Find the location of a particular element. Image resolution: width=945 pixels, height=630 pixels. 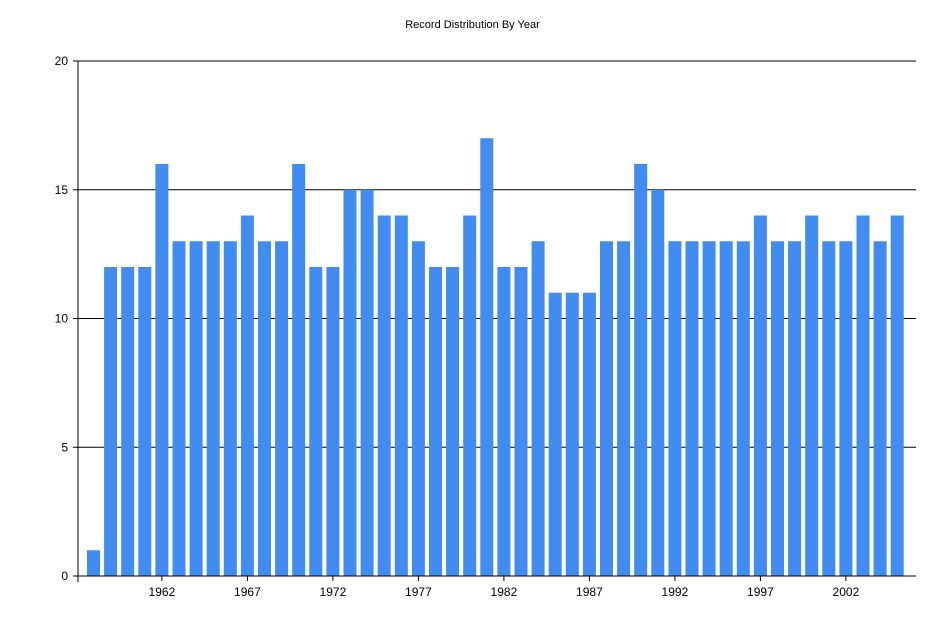

bar-1990 is located at coordinates (641, 370).